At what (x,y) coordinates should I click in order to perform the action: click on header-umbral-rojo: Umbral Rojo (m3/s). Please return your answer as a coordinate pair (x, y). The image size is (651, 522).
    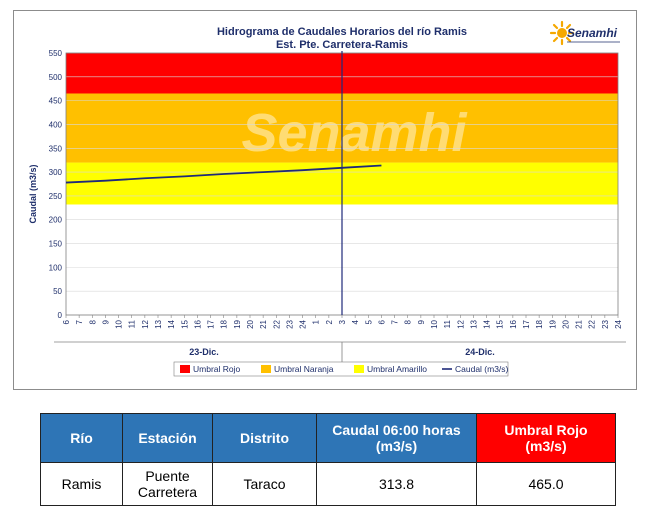
    Looking at the image, I should click on (546, 438).